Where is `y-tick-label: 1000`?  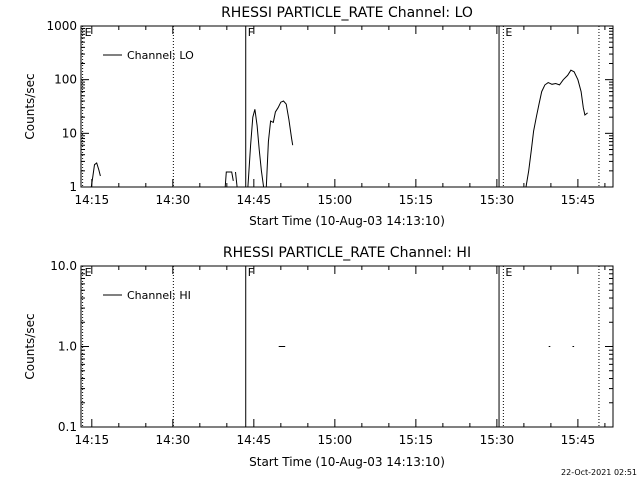
y-tick-label: 1000 is located at coordinates (61, 26).